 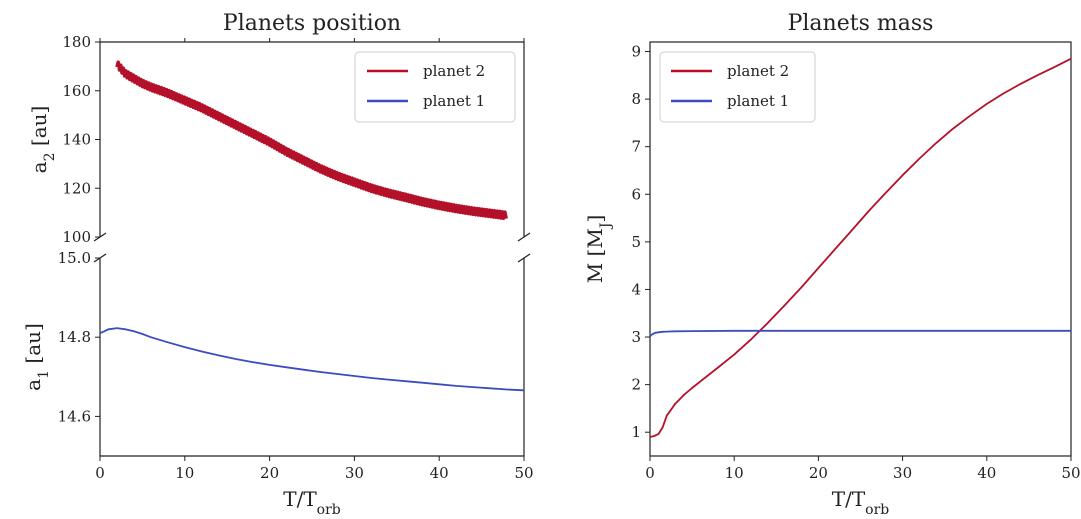 I want to click on y-tick-label-lower: 14.8, so click(x=74, y=337).